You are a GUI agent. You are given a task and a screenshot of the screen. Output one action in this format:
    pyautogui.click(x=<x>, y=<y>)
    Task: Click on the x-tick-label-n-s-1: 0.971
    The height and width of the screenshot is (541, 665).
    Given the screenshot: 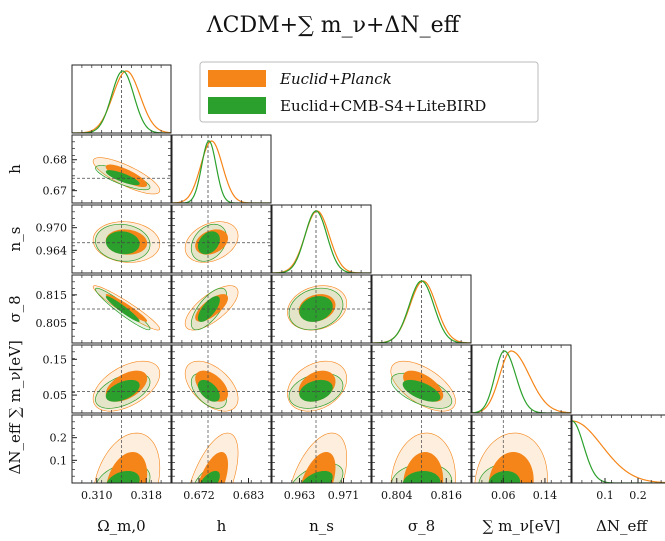 What is the action you would take?
    pyautogui.click(x=344, y=495)
    